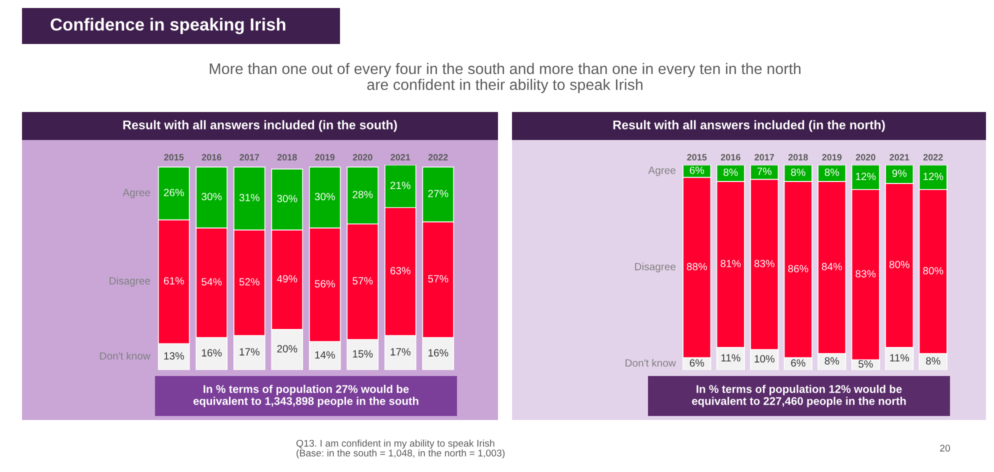  I want to click on data-label: 10%, so click(764, 359).